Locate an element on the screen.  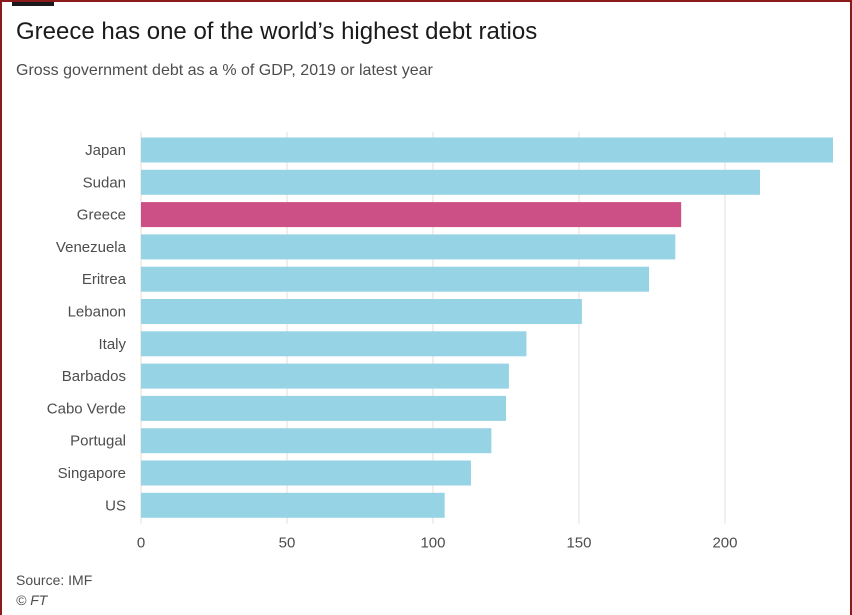
bar-singapore is located at coordinates (306, 473).